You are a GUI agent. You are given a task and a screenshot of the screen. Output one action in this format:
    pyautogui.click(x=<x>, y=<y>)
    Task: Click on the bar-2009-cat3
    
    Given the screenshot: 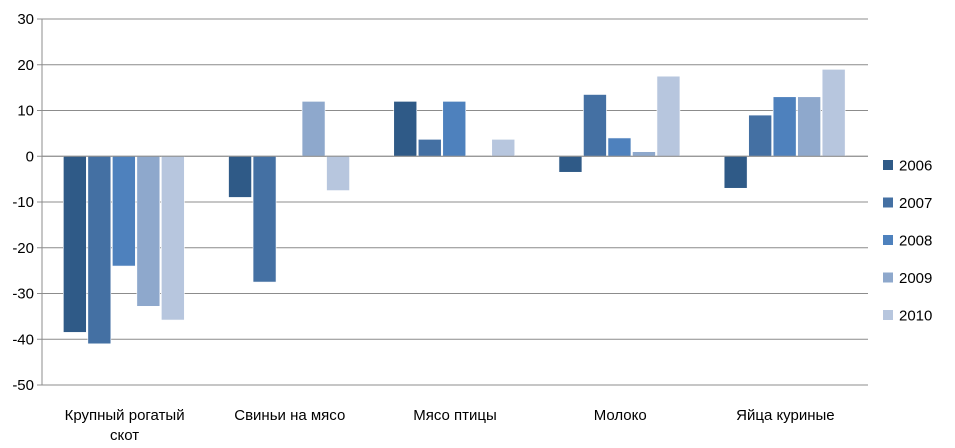 What is the action you would take?
    pyautogui.click(x=644, y=154)
    